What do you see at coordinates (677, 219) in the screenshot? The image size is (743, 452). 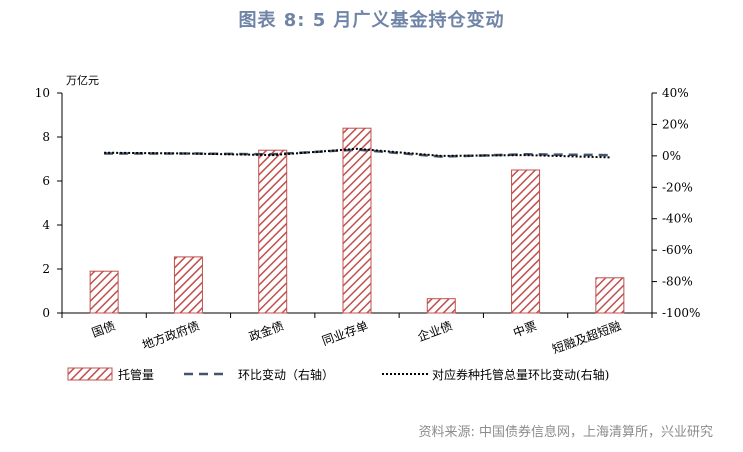 I see `y-tick-label-right: -40%` at bounding box center [677, 219].